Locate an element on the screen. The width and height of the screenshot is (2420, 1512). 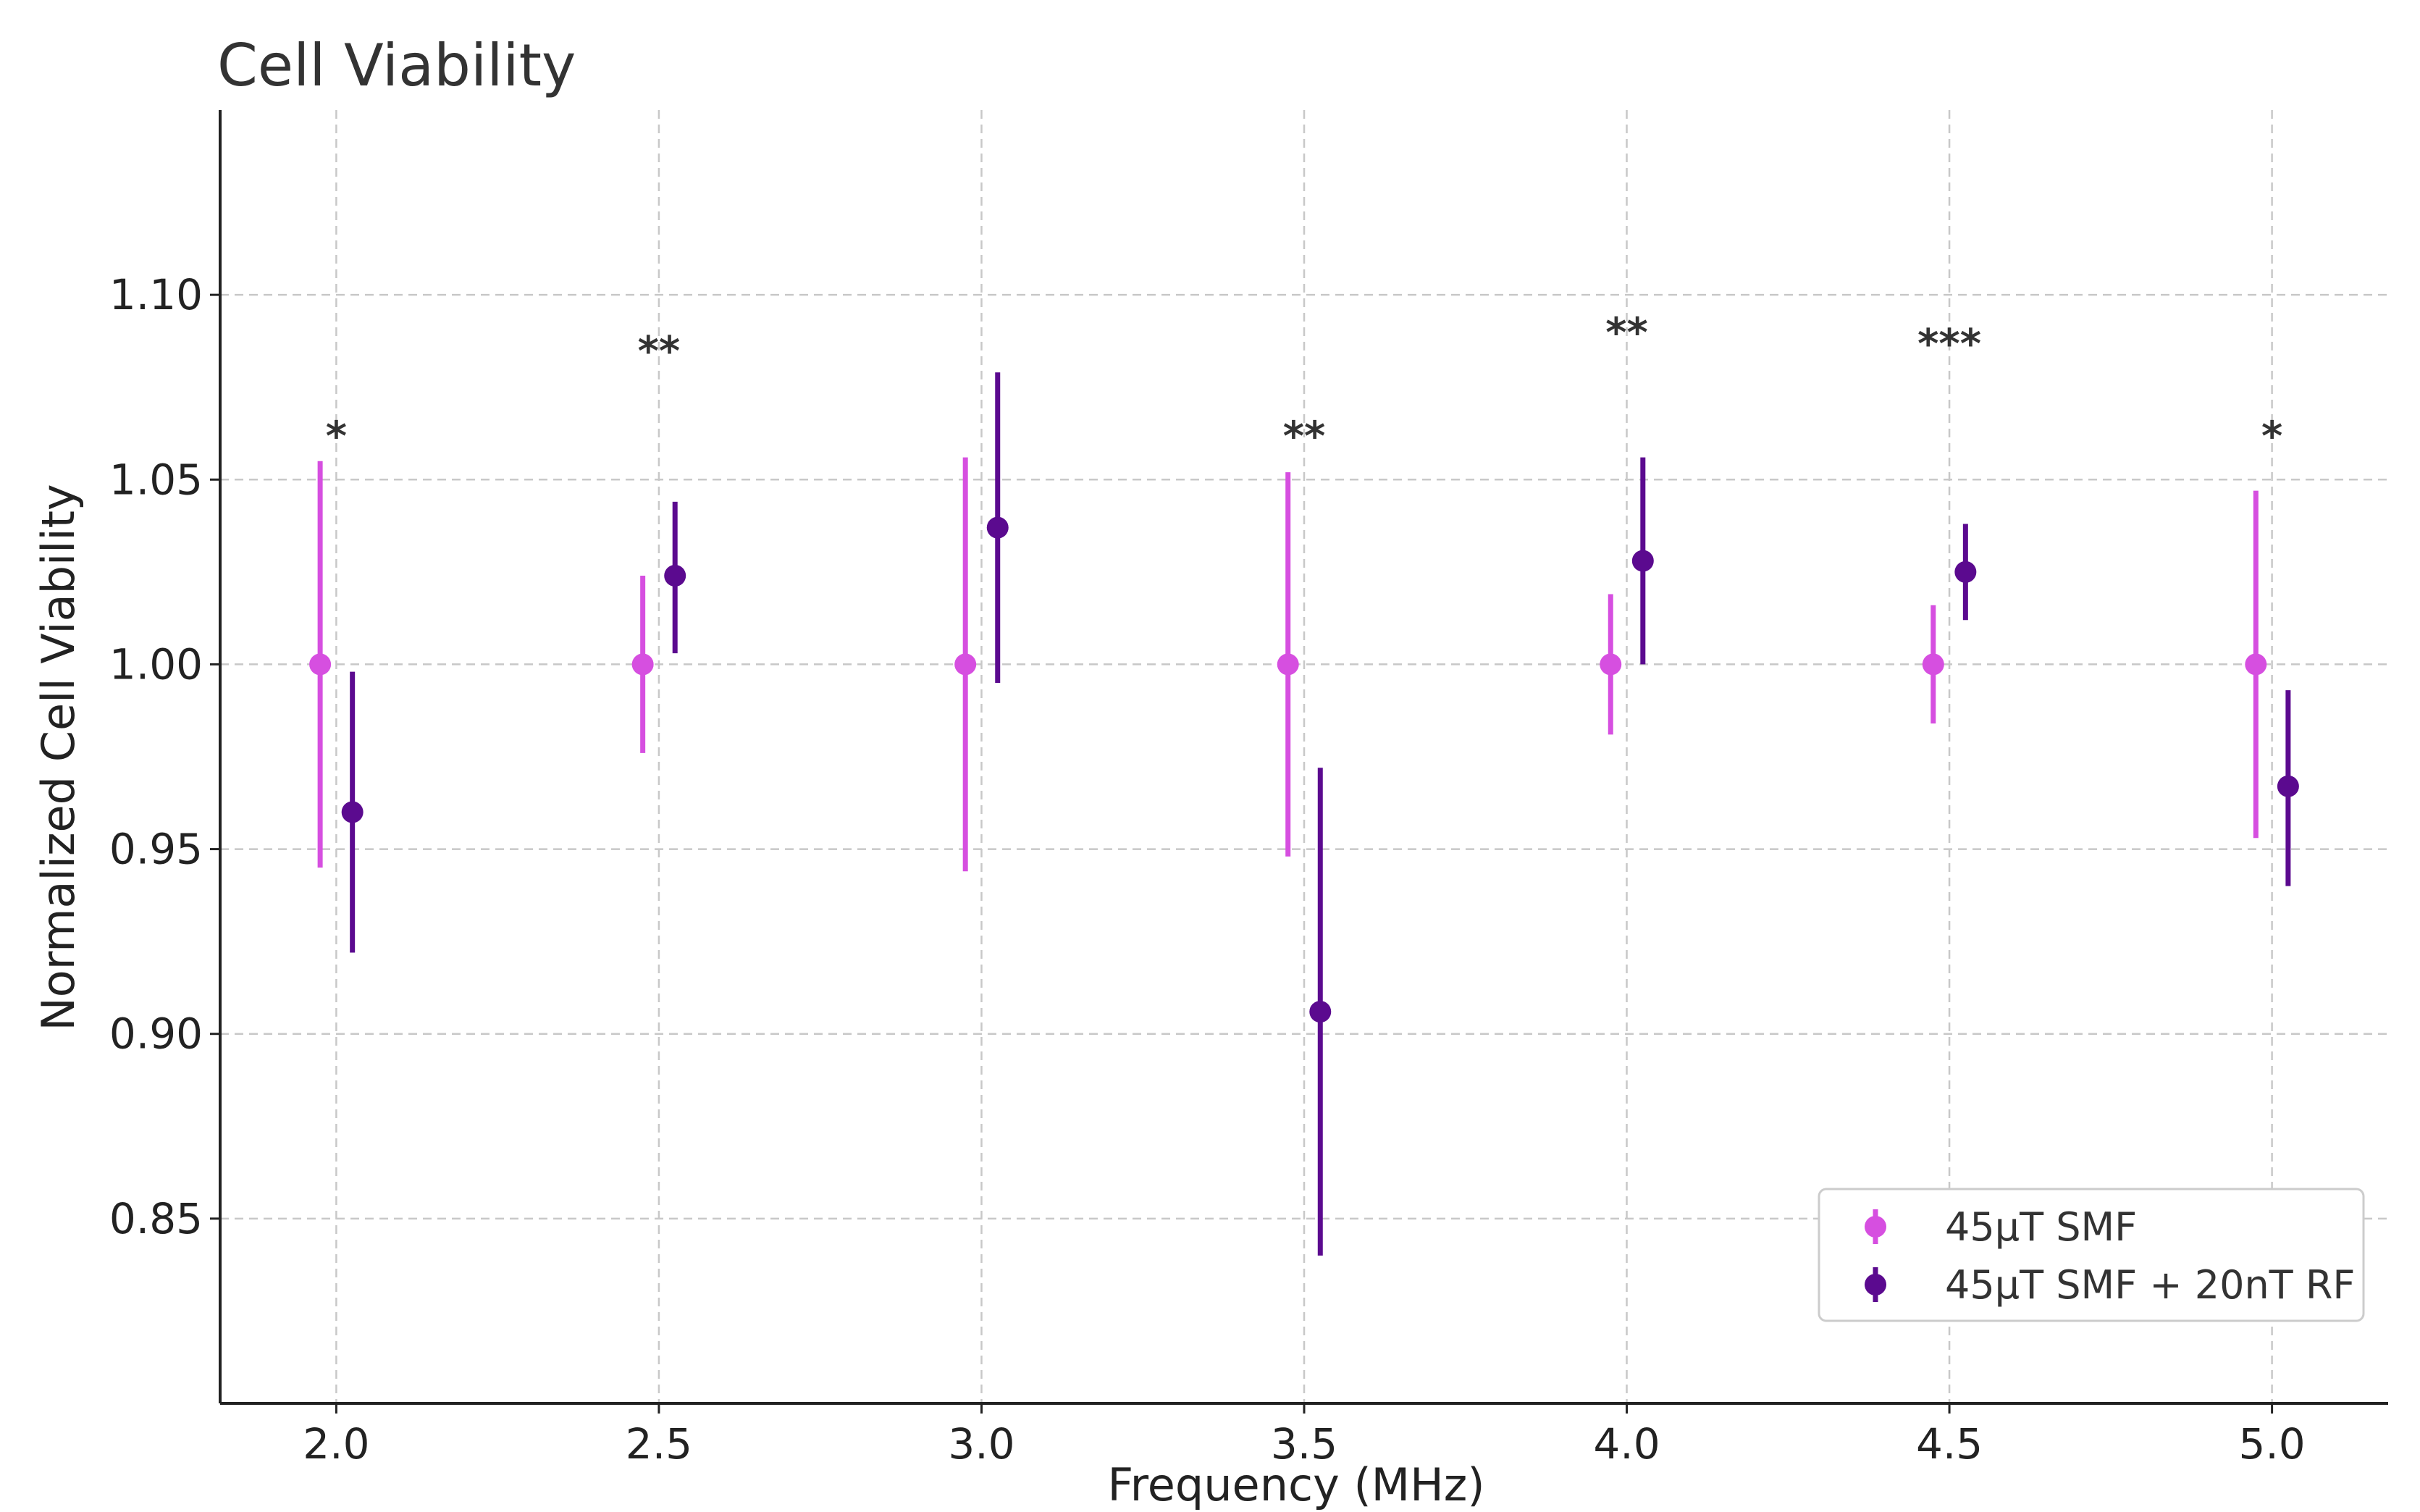
x-tick-label: 5.0 is located at coordinates (2272, 1444).